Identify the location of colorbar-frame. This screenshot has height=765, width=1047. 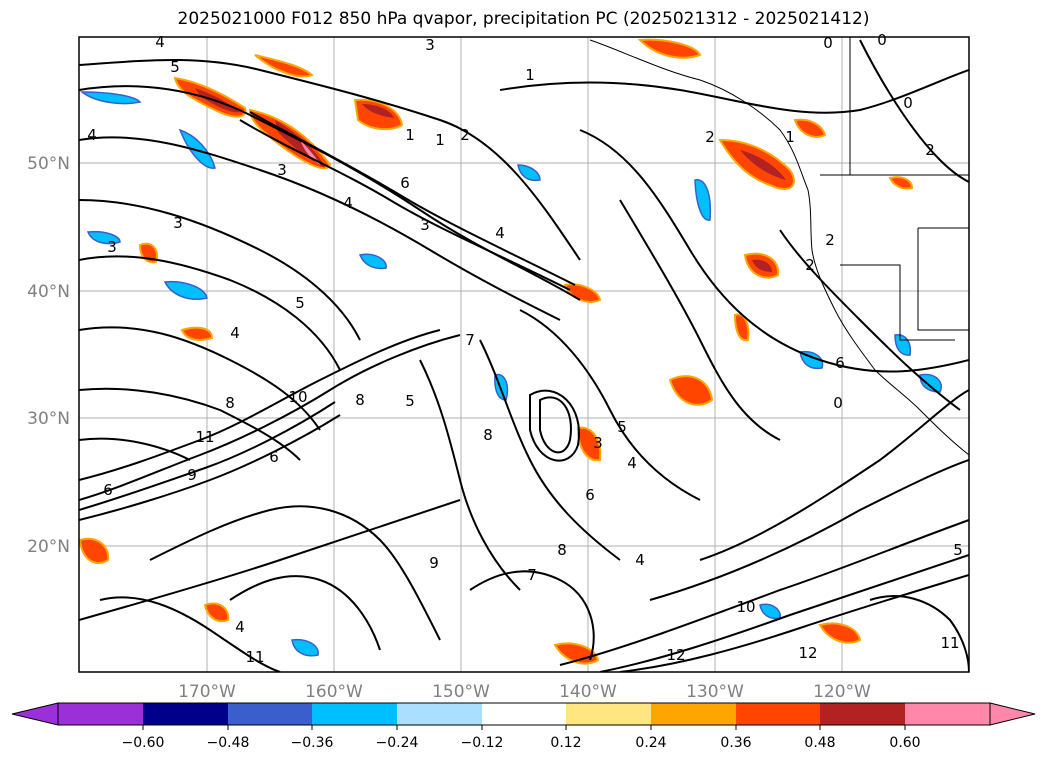
(524, 714).